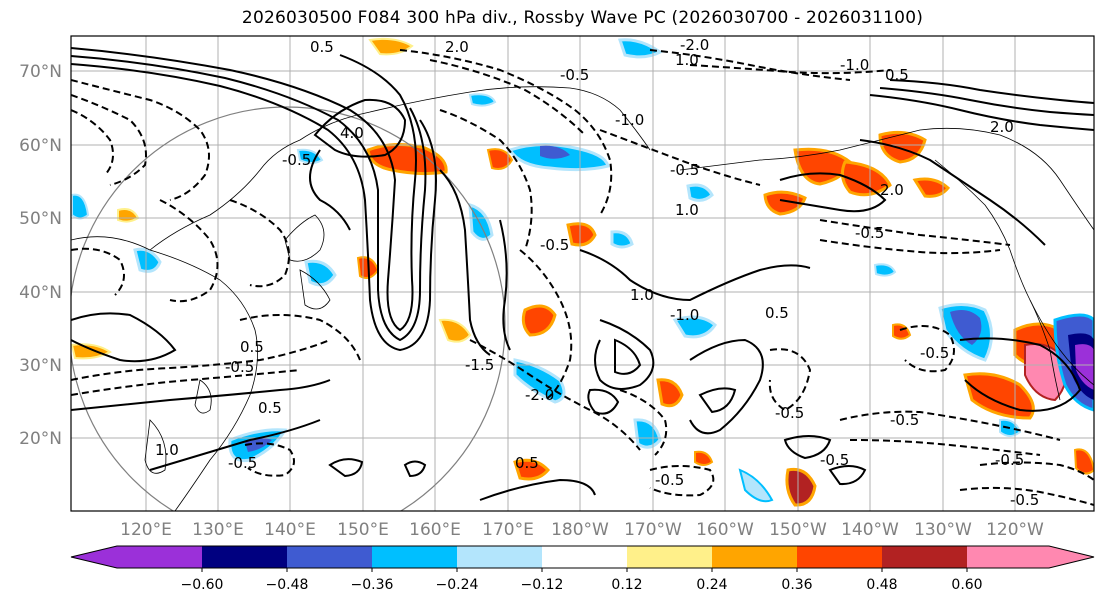 Image resolution: width=1105 pixels, height=604 pixels. Describe the element at coordinates (457, 585) in the screenshot. I see `colorbar-tick-label: −0.24` at that location.